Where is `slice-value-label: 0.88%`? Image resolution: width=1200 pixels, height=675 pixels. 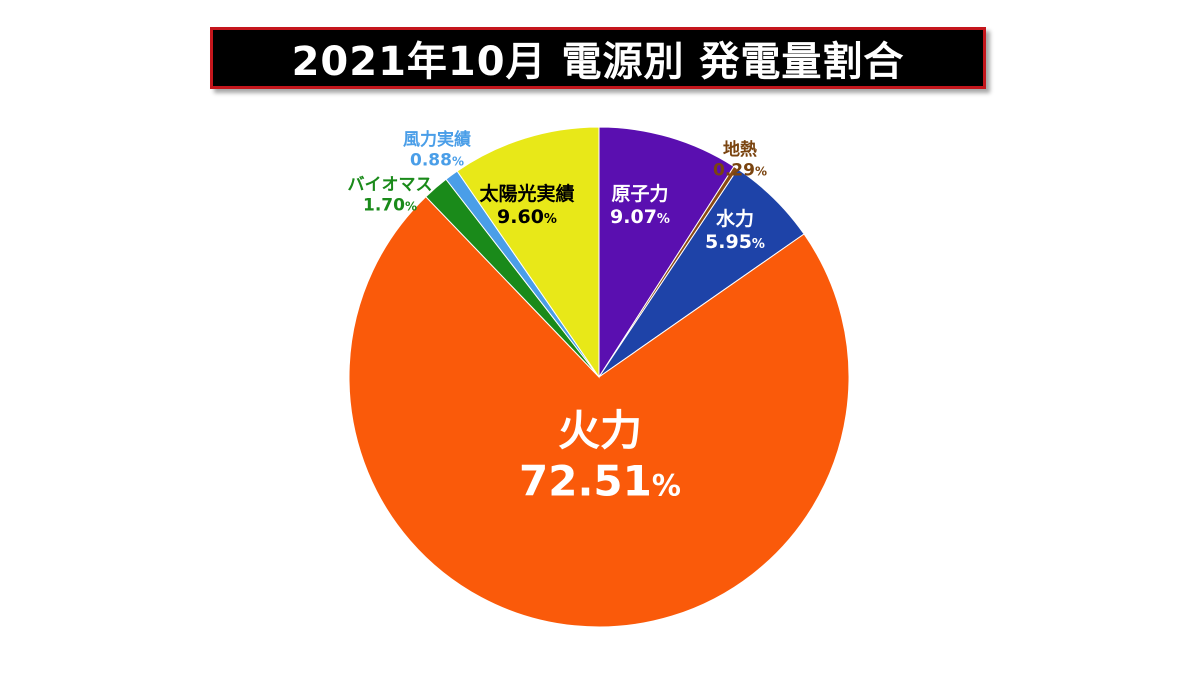
slice-value-label: 0.88% is located at coordinates (437, 160).